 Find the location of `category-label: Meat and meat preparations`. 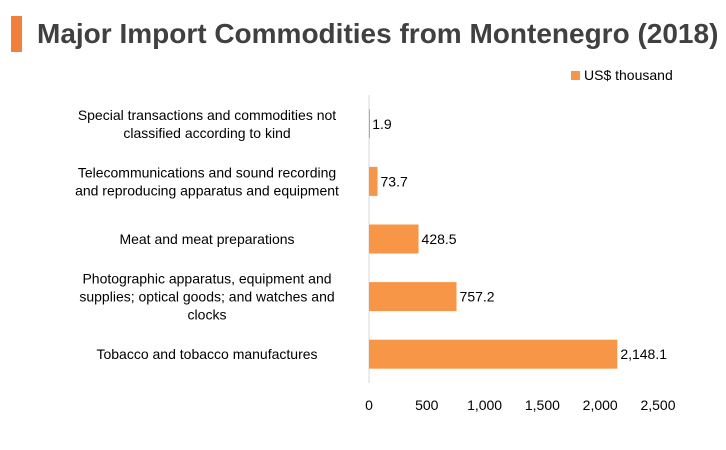

category-label: Meat and meat preparations is located at coordinates (206, 239).